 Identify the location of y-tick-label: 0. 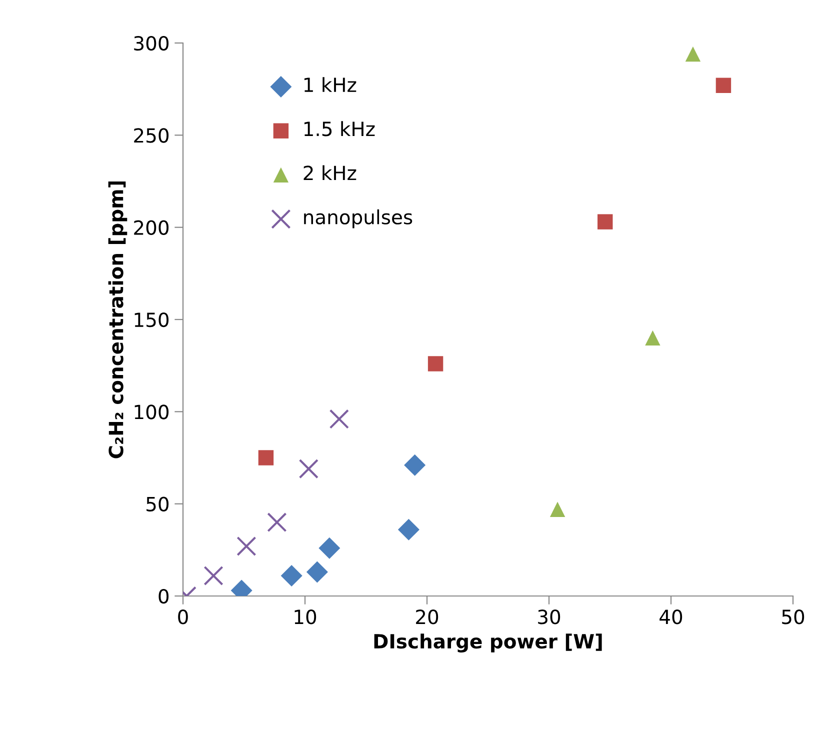
(163, 596).